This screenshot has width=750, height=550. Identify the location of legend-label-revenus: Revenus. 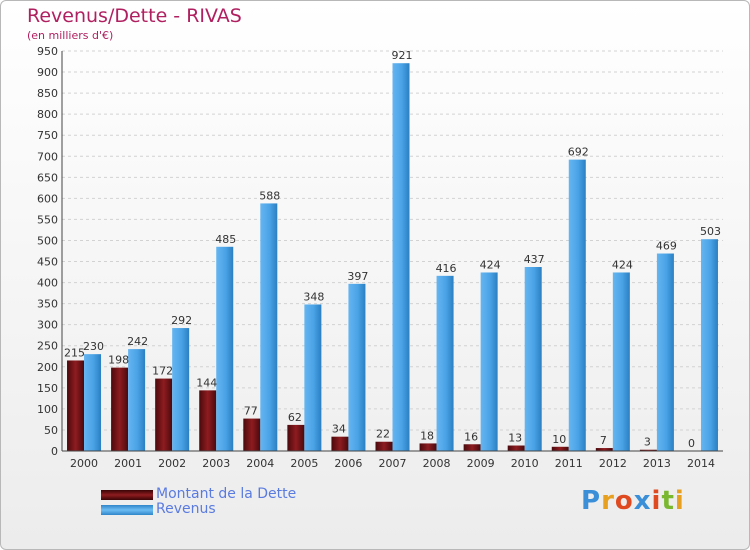
(186, 509).